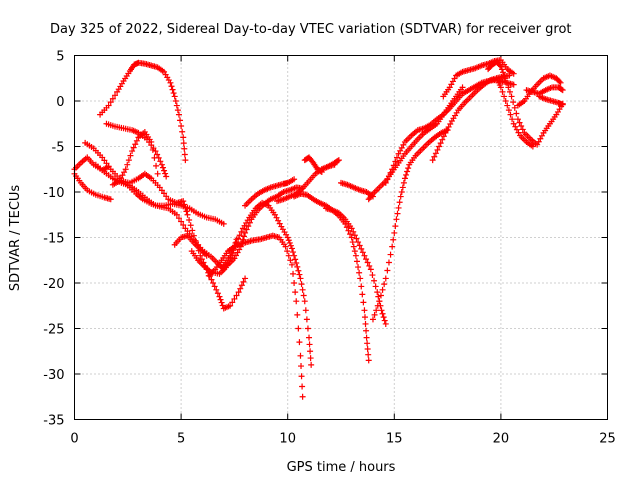 This screenshot has height=480, width=640. Describe the element at coordinates (60, 102) in the screenshot. I see `y-tick-label: 0` at that location.